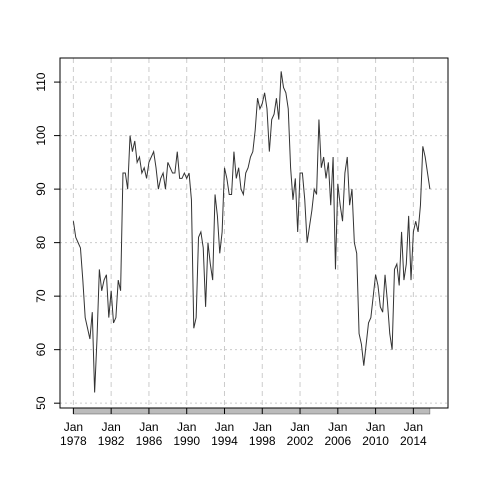 The height and width of the screenshot is (480, 480). I want to click on y-tick-label: 90, so click(41, 189).